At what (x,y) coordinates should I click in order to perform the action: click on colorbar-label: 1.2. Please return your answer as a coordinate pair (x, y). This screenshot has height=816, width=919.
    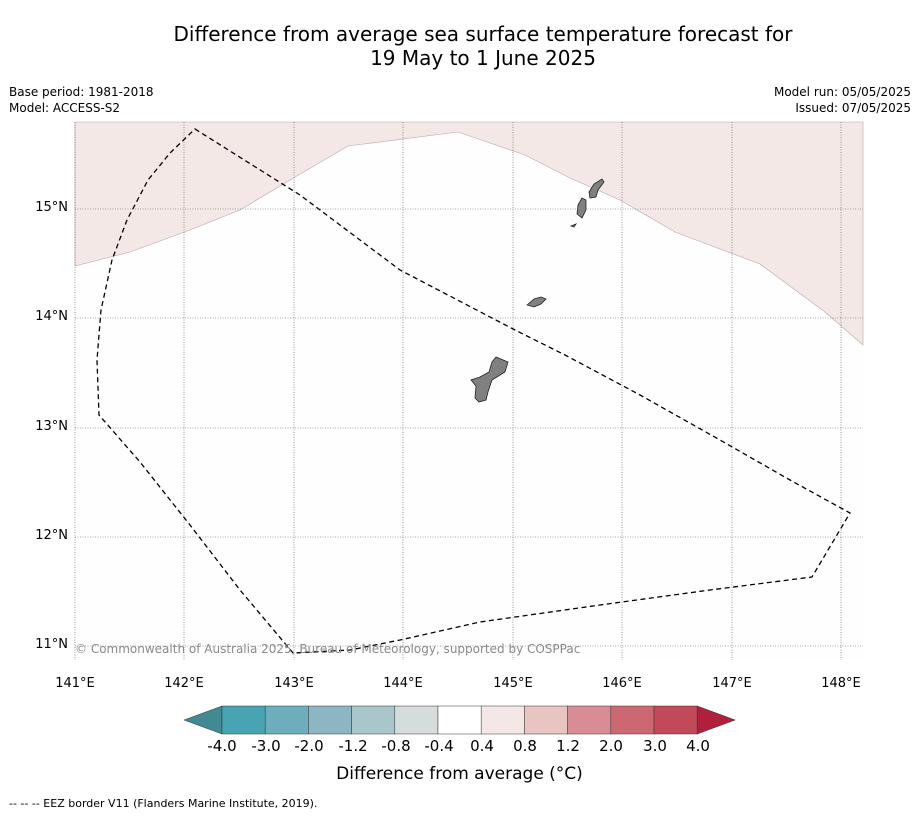
    Looking at the image, I should click on (568, 746).